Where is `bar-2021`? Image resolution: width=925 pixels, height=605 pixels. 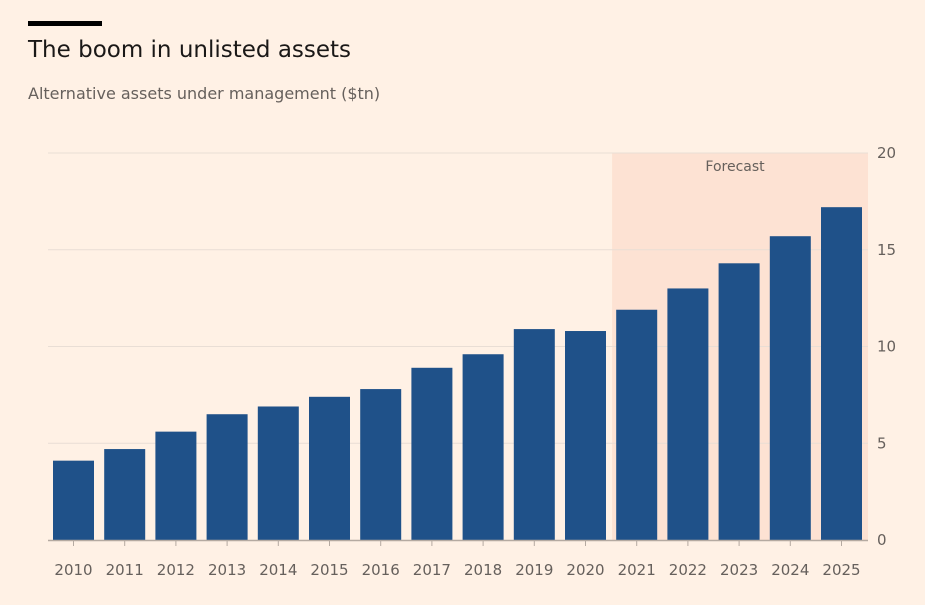
bar-2021 is located at coordinates (637, 424).